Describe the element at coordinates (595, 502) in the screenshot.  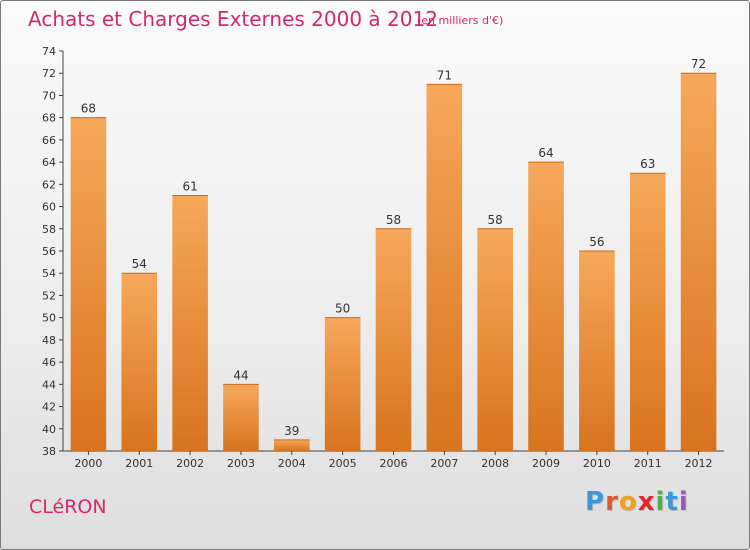
I see `logo-letter: P` at that location.